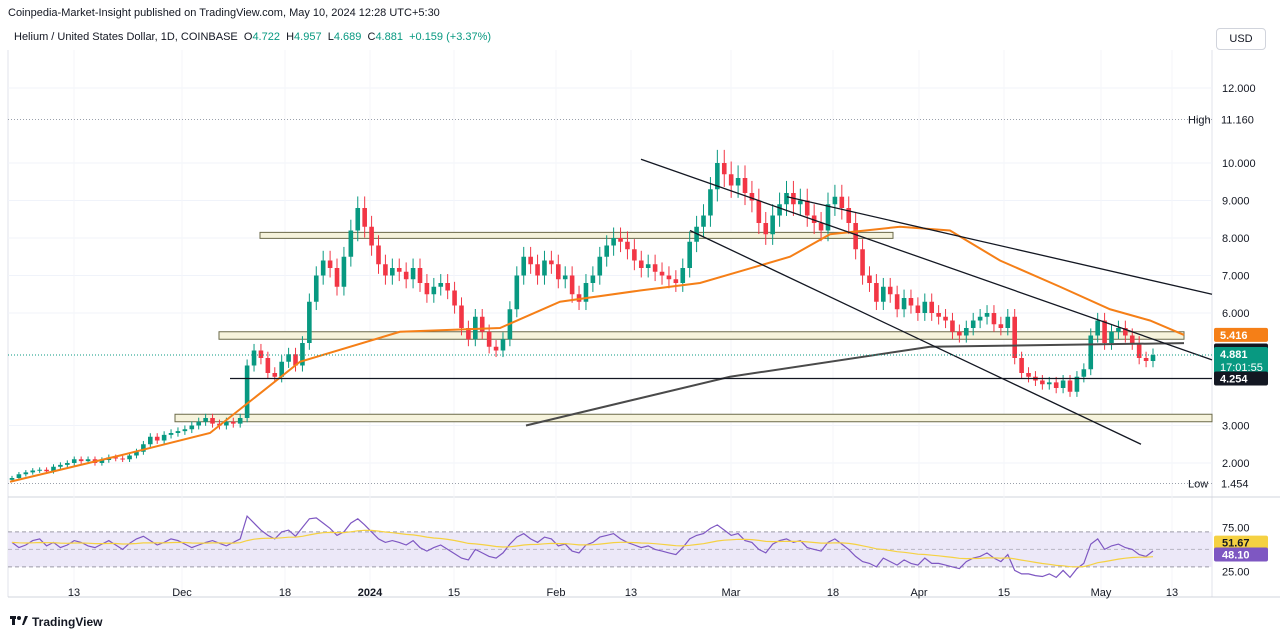 Image resolution: width=1280 pixels, height=637 pixels. What do you see at coordinates (1234, 355) in the screenshot?
I see `last-price-tag: 4.881` at bounding box center [1234, 355].